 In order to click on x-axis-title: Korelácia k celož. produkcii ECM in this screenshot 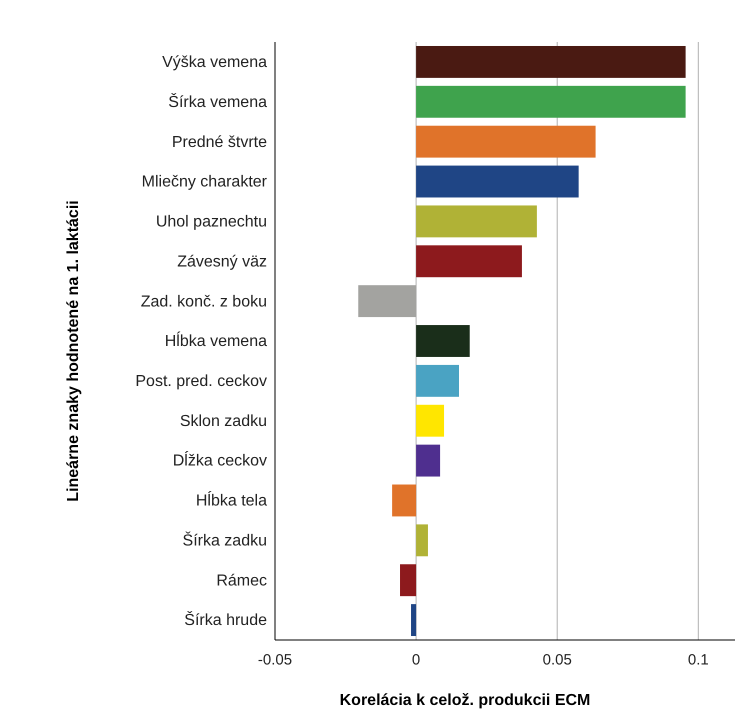, I will do `click(465, 700)`.